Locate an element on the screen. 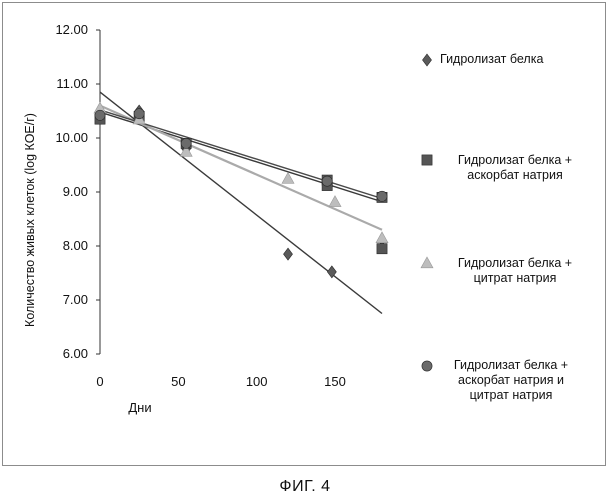 This screenshot has width=610, height=500. y-tick-label: 6.00 is located at coordinates (75, 353).